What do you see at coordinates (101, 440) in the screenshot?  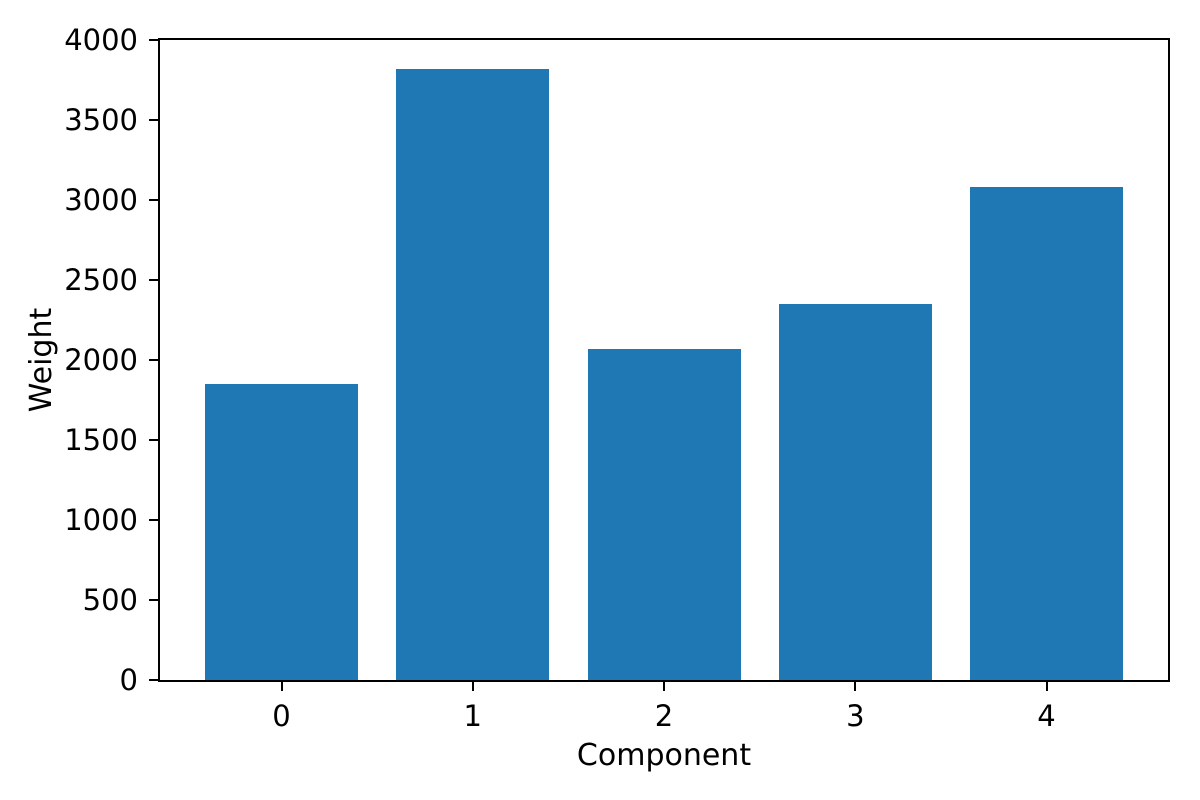 I see `y-tick-label-1500: 1500` at bounding box center [101, 440].